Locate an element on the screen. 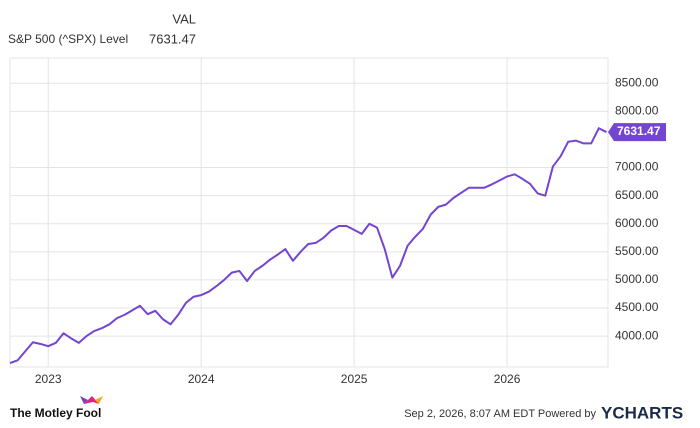 Image resolution: width=700 pixels, height=428 pixels. x-tick-label: 2023 is located at coordinates (48, 379).